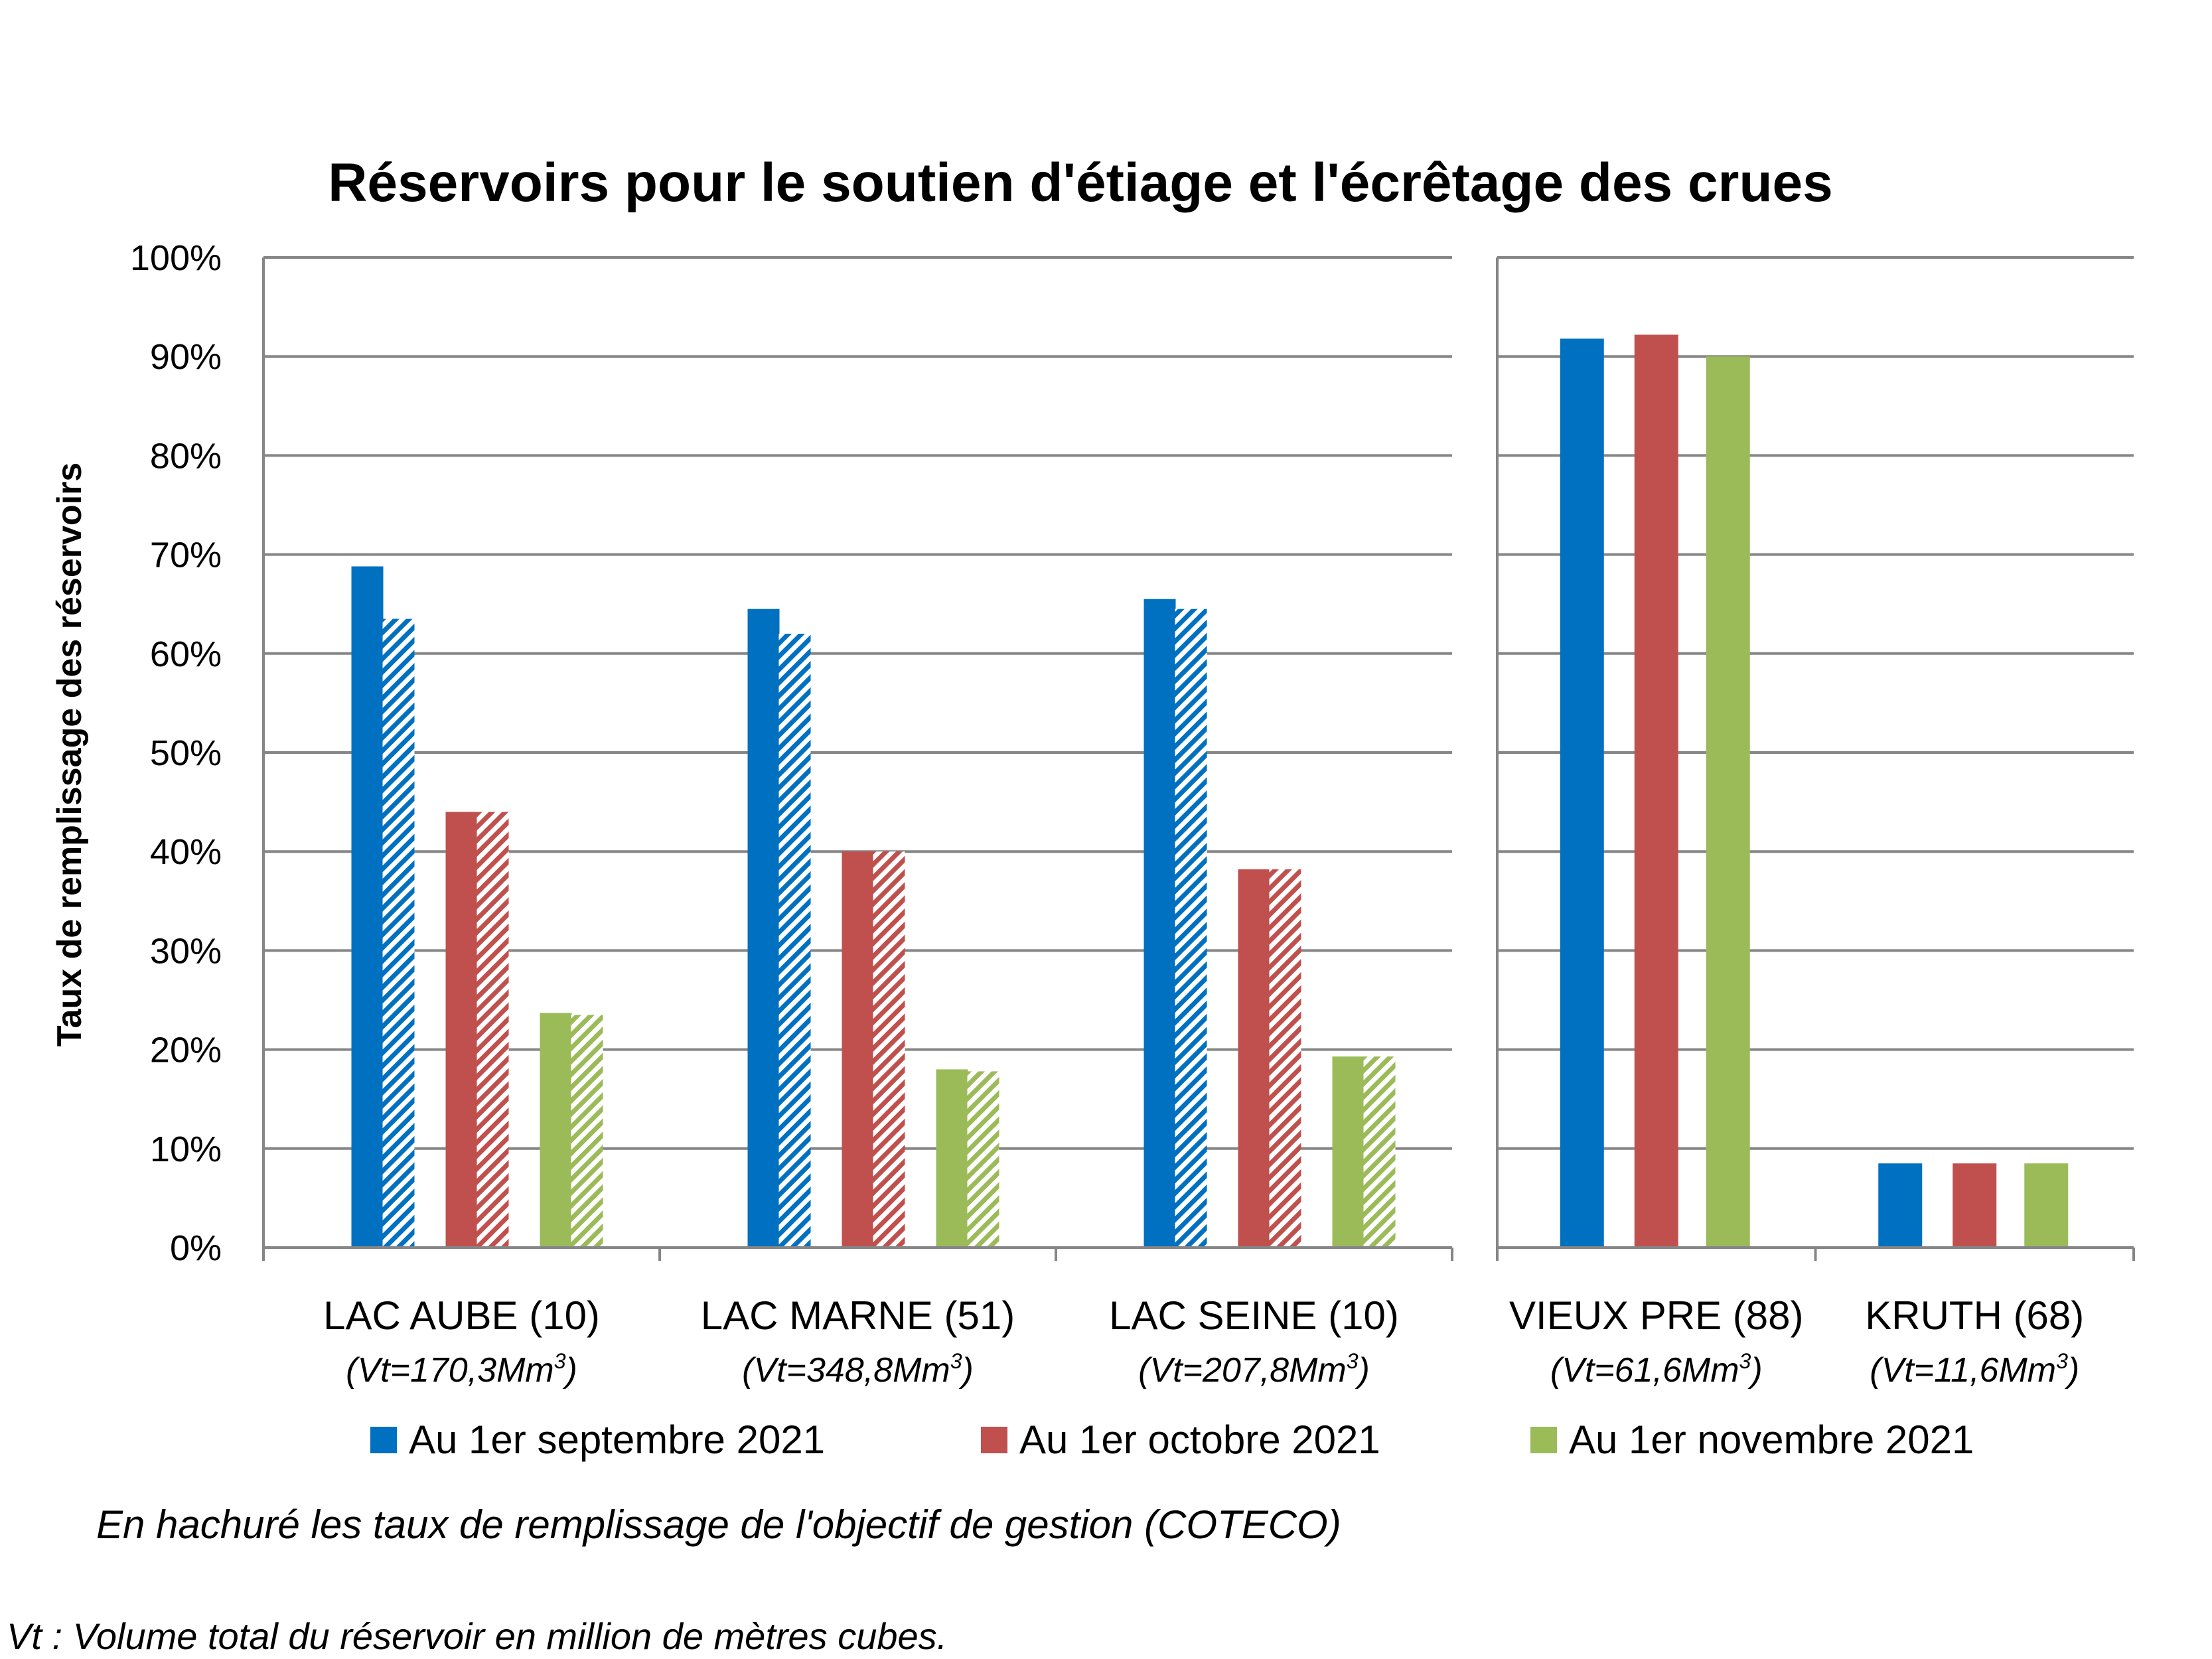  Describe the element at coordinates (1254, 1315) in the screenshot. I see `category-label: LAC SEINE (10)` at that location.